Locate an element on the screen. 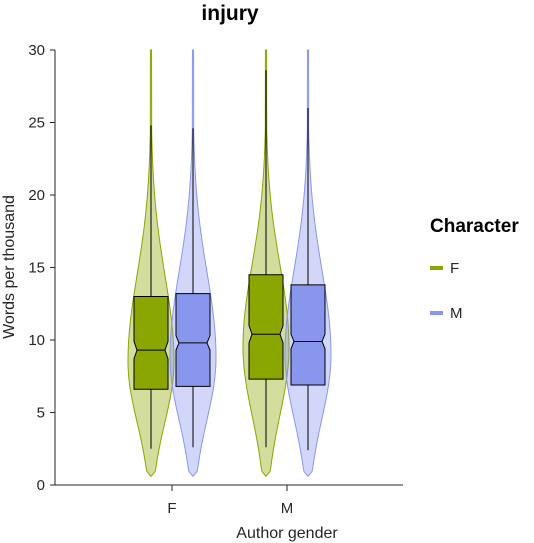 This screenshot has width=534, height=543. y-tick-label: 30 is located at coordinates (36, 50).